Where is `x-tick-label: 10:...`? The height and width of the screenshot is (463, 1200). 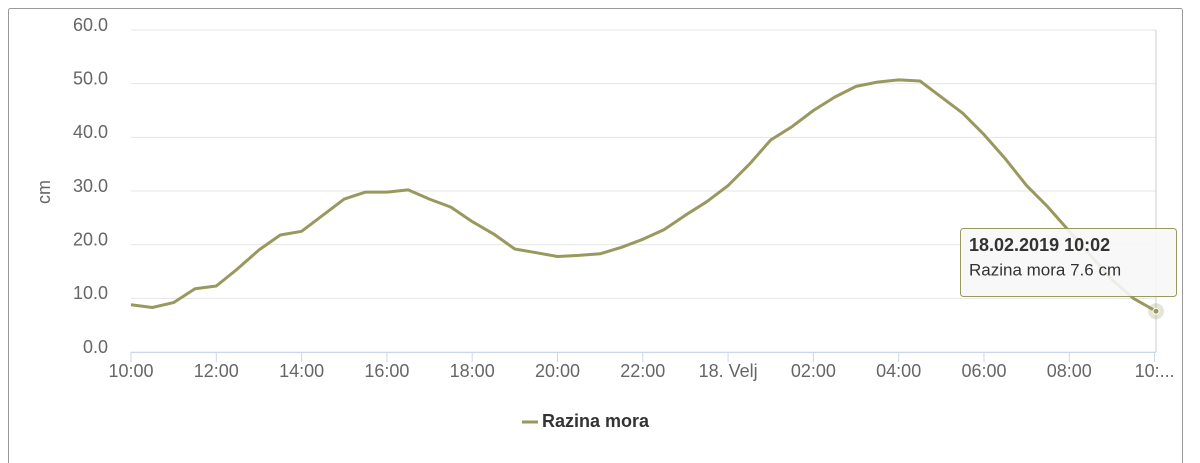
x-tick-label: 10:... is located at coordinates (1155, 371).